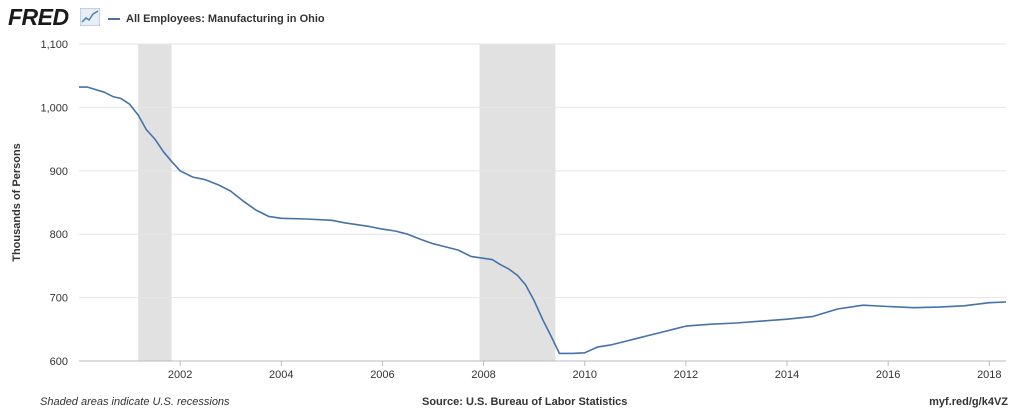 The width and height of the screenshot is (1024, 412). I want to click on legend: All Employees: Manufacturing in Ohio, so click(216, 19).